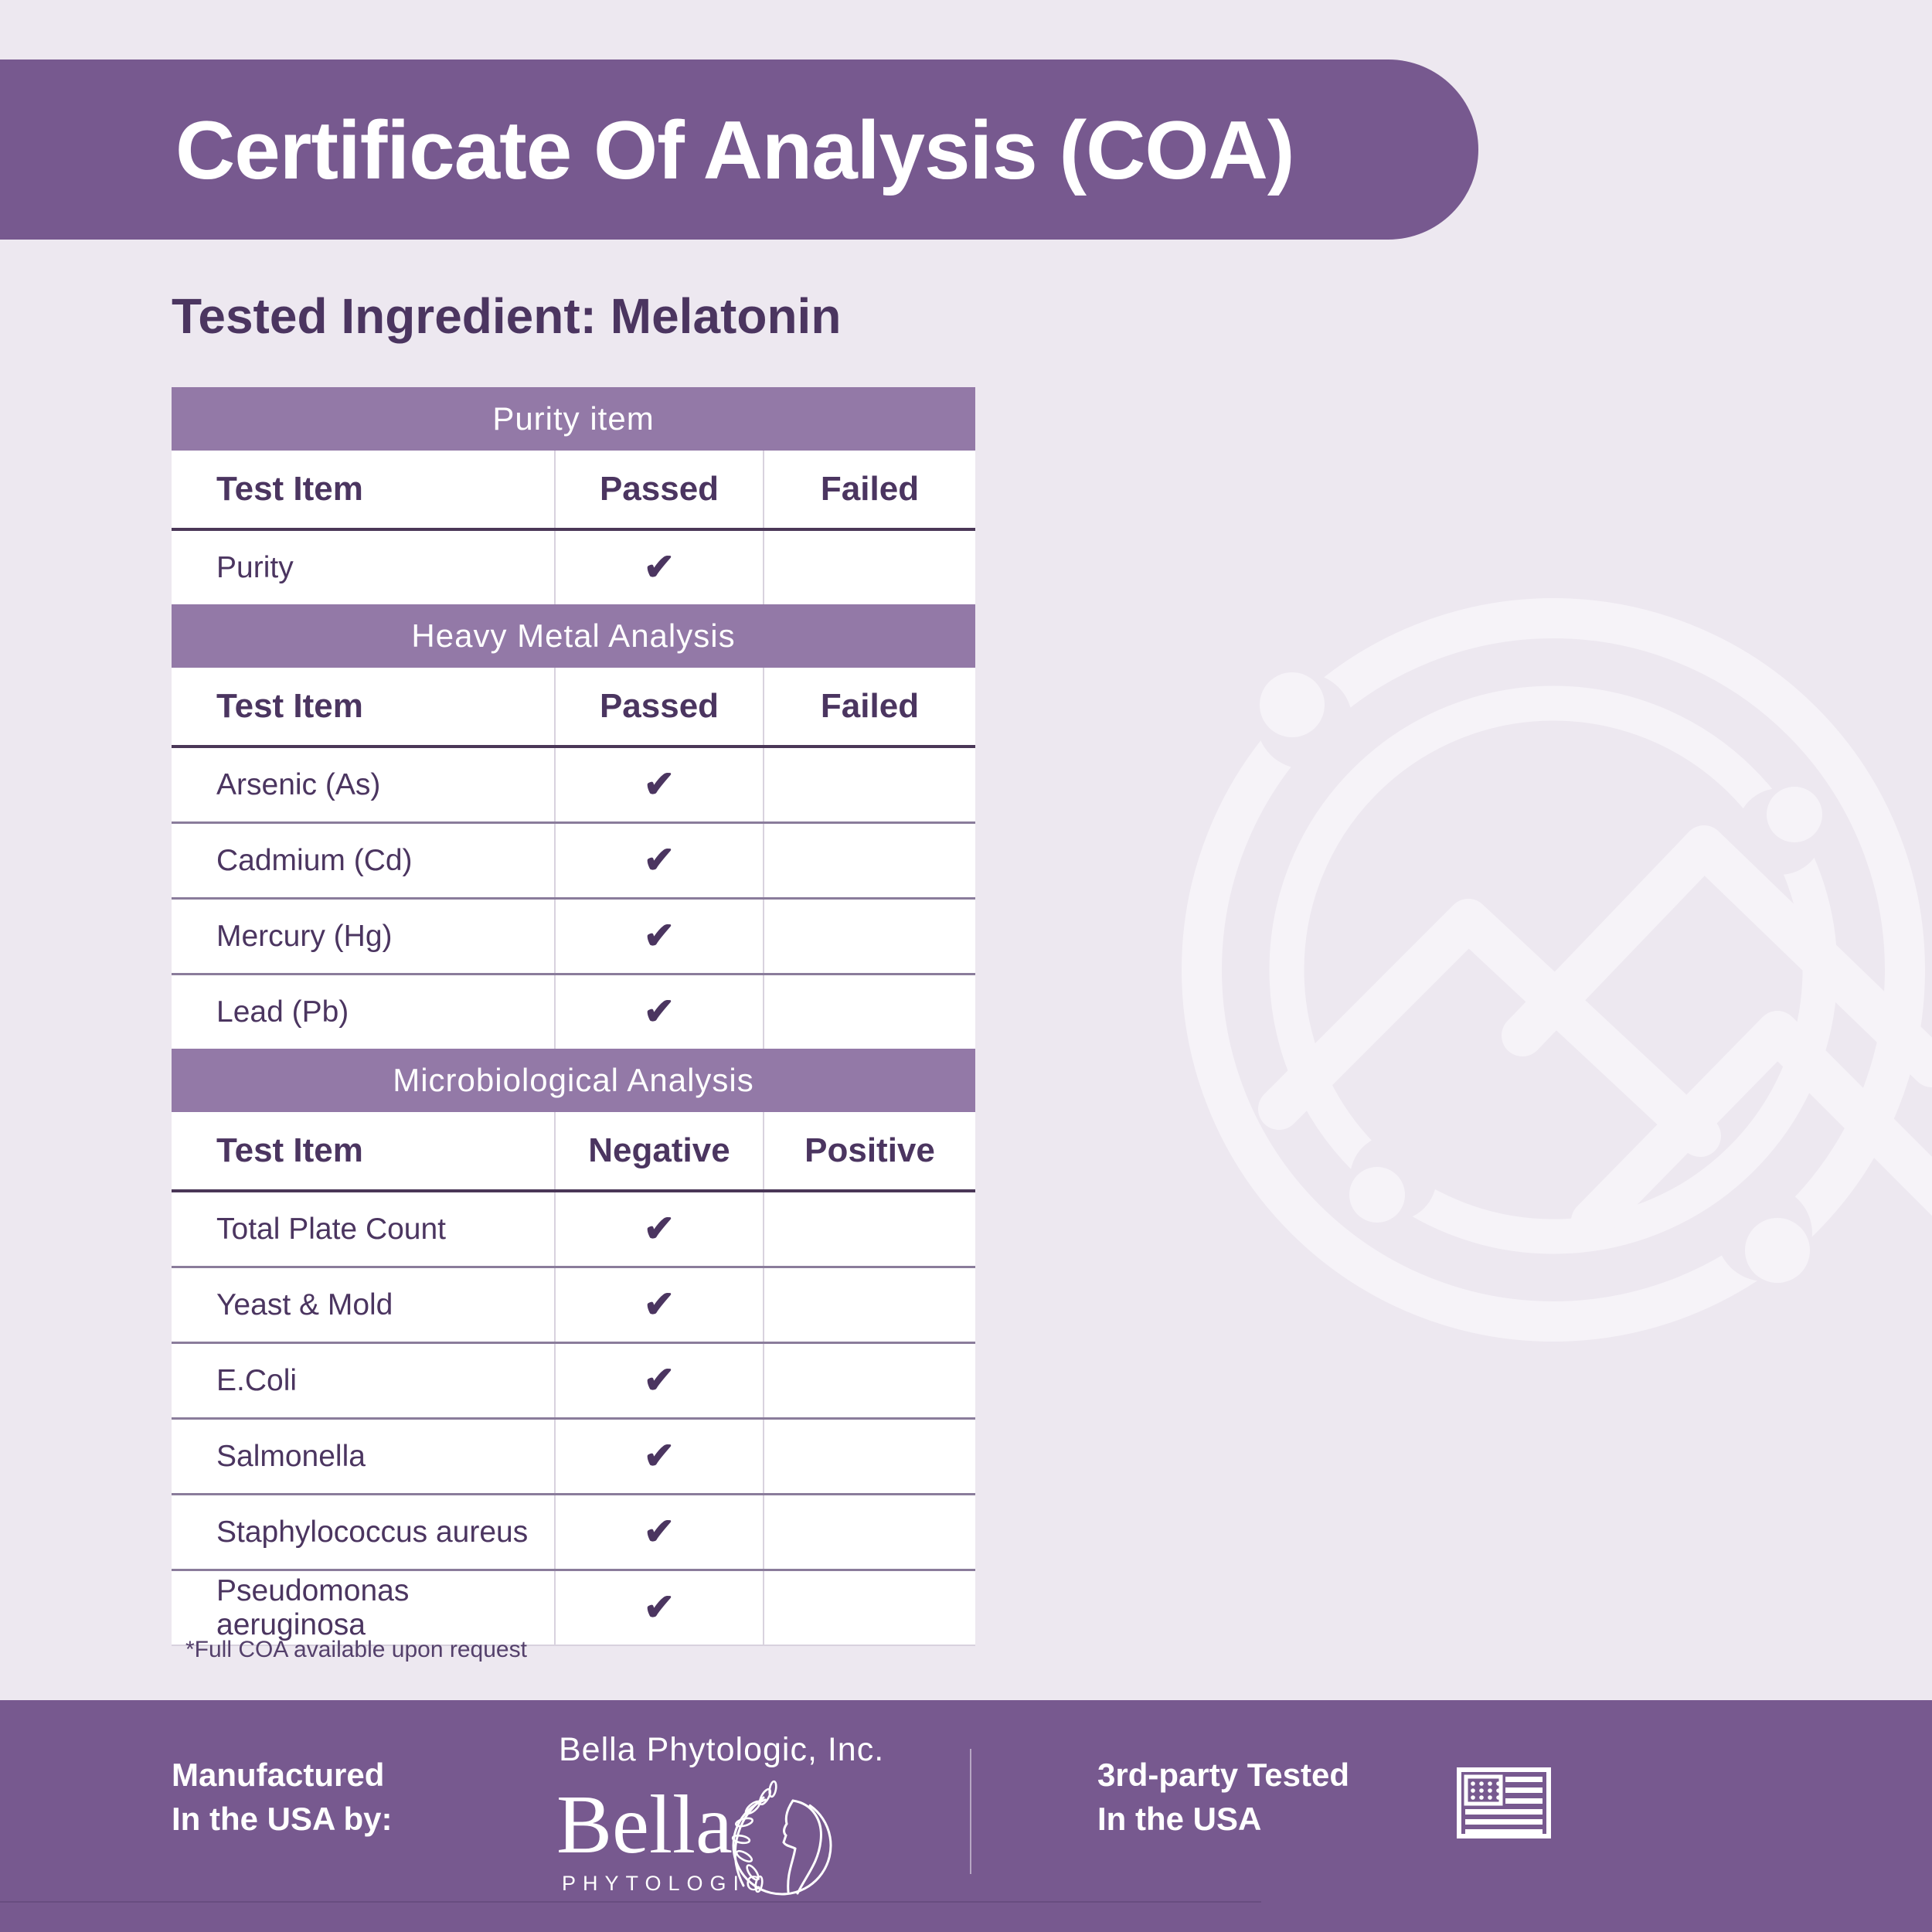  I want to click on brand-watermark, so click(1557, 970).